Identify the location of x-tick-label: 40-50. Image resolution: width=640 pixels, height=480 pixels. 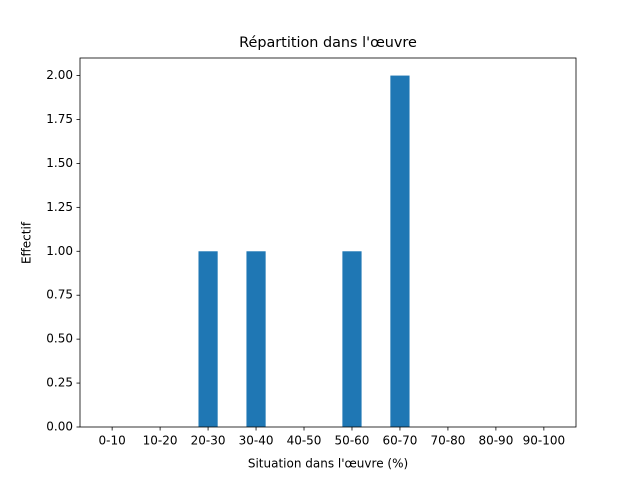
(304, 441).